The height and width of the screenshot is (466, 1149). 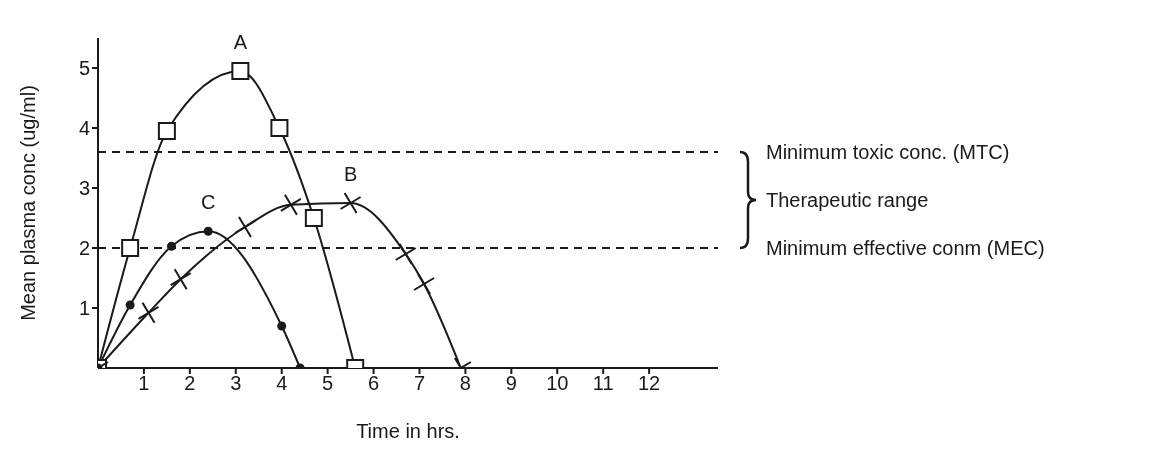 I want to click on x-tick-label: 4, so click(x=282, y=383).